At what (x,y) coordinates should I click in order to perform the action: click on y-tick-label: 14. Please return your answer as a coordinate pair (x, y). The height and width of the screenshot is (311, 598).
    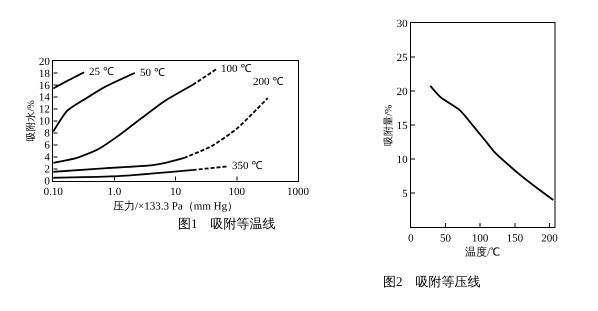
    Looking at the image, I should click on (44, 98).